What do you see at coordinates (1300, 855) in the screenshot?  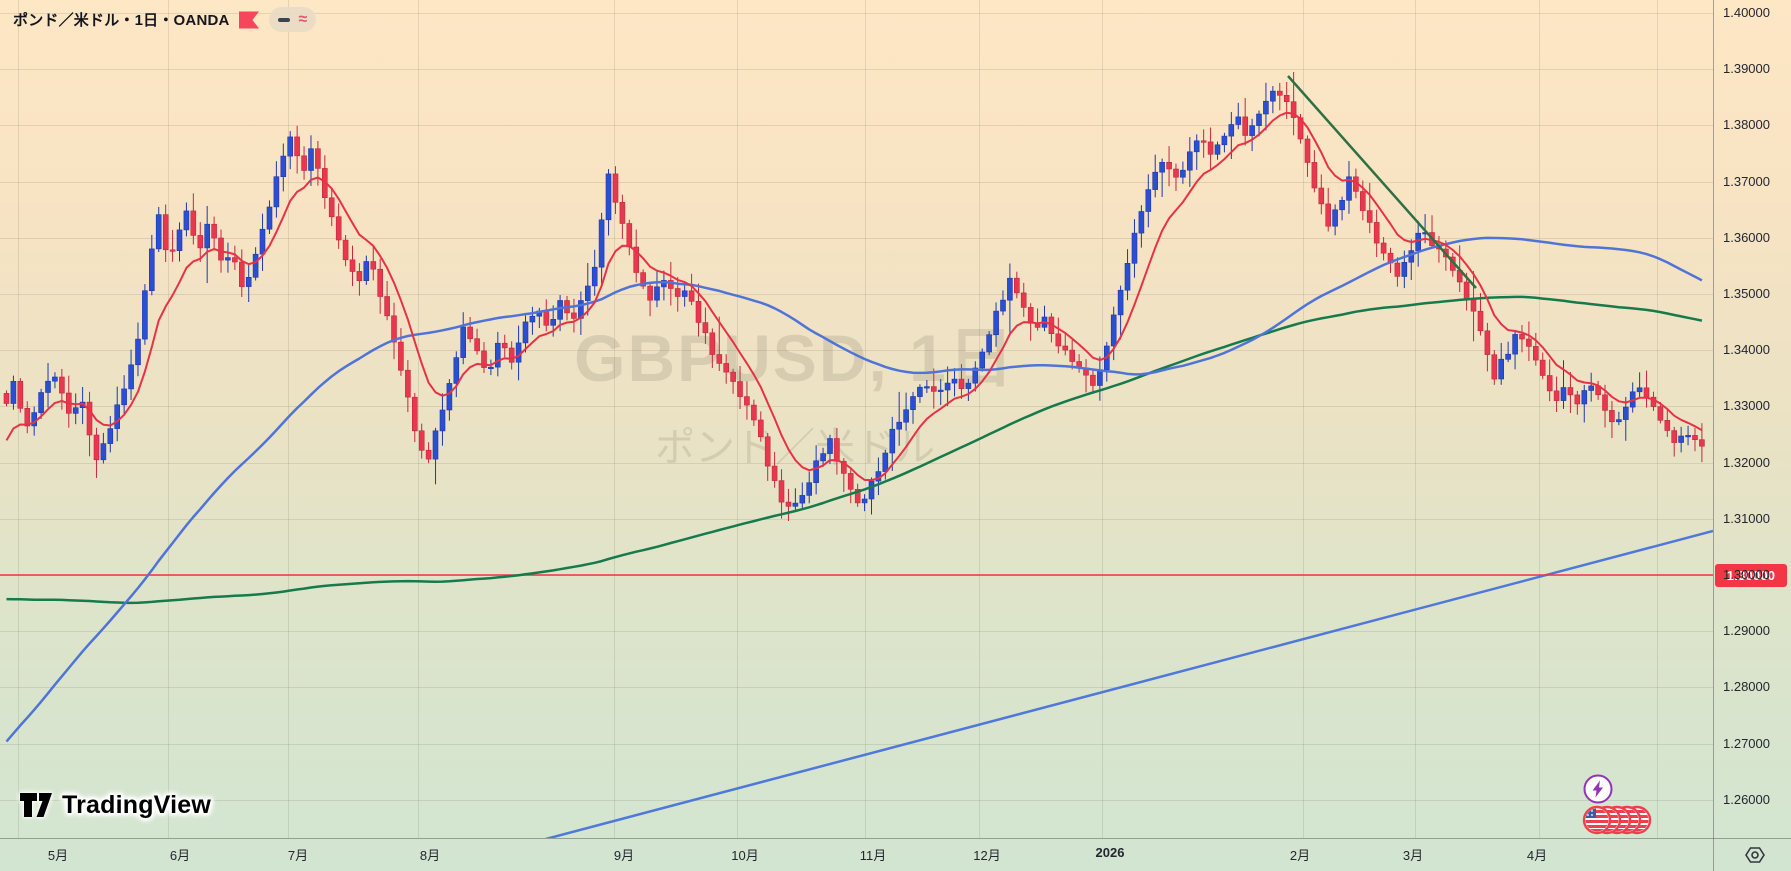 I see `time-tick-label: 2月` at bounding box center [1300, 855].